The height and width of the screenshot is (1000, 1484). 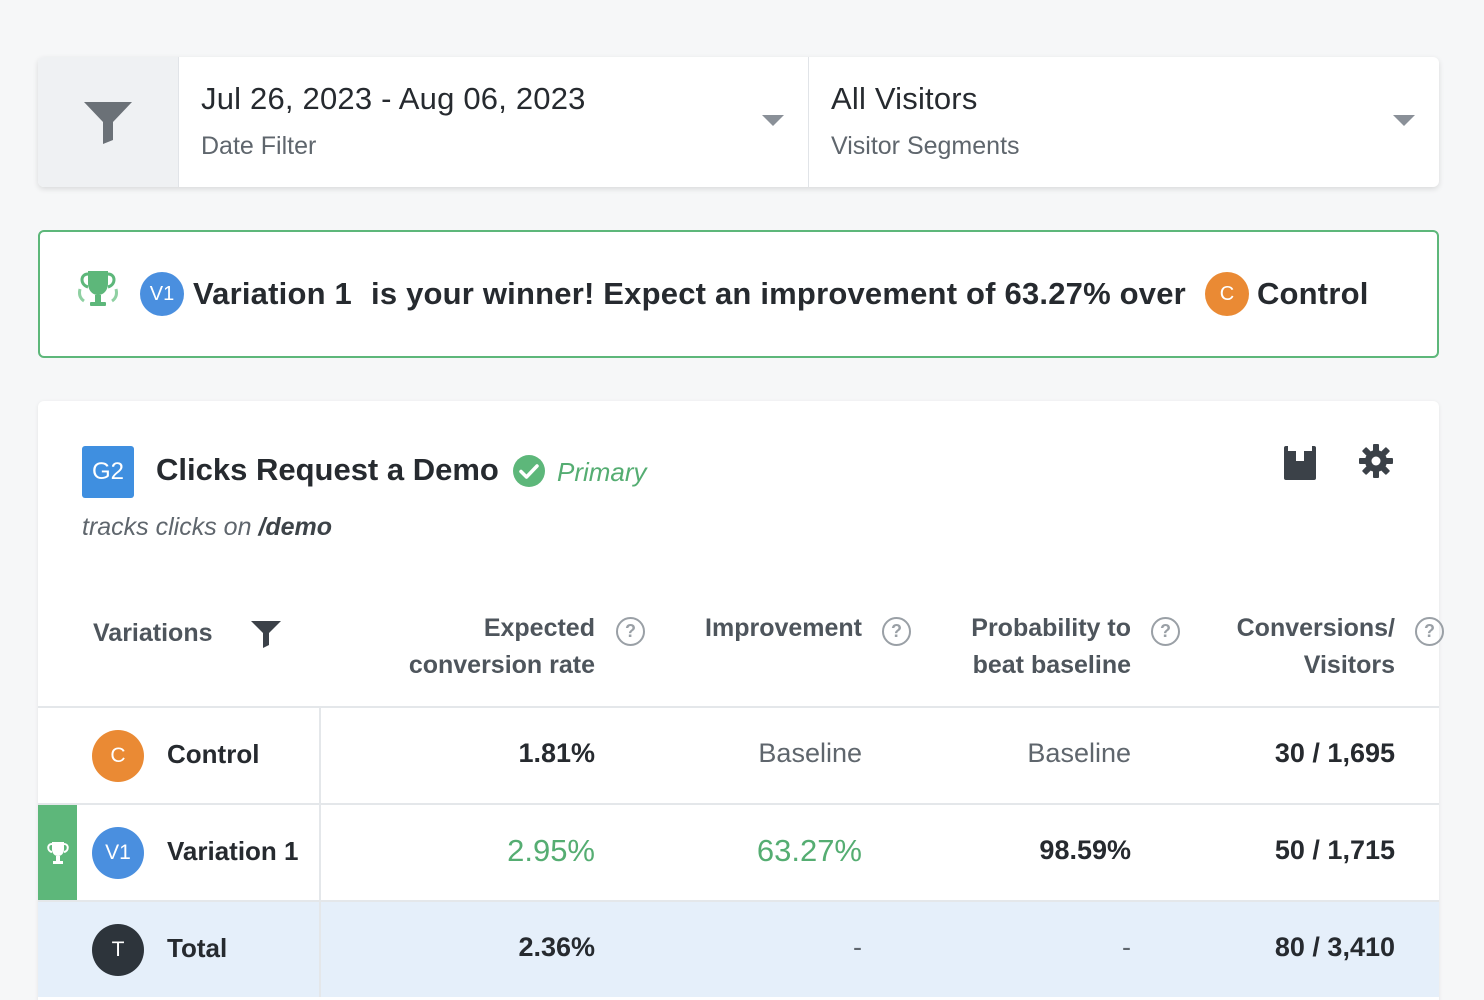 I want to click on header-line: conversion rate, so click(x=501, y=665).